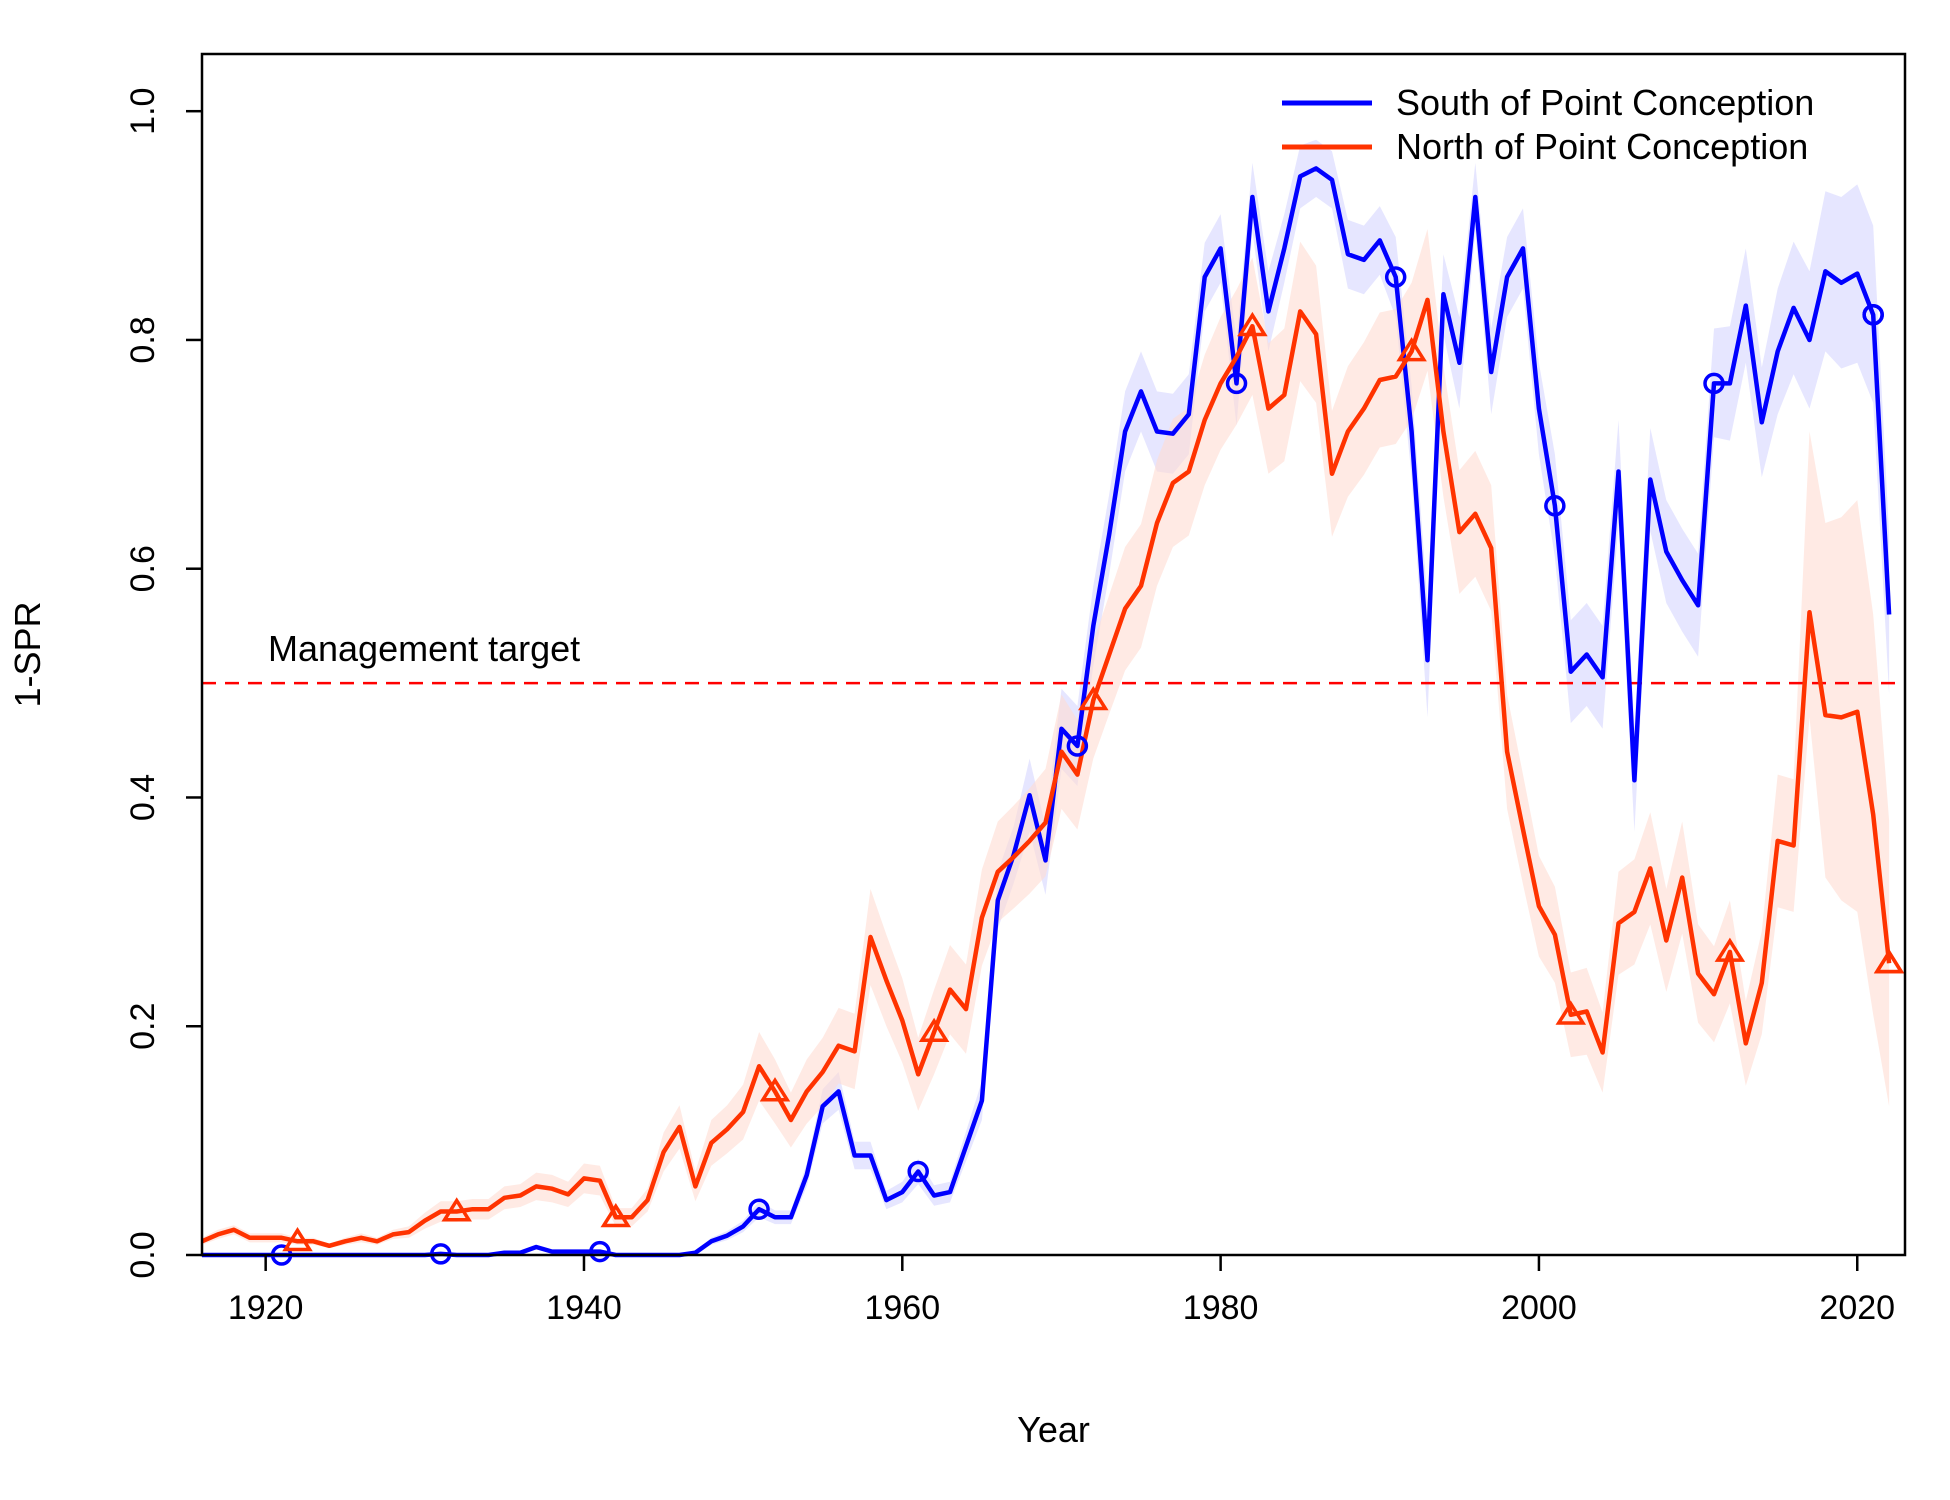 This screenshot has height=1500, width=1950. I want to click on y-axis-title: 1-SPR, so click(27, 654).